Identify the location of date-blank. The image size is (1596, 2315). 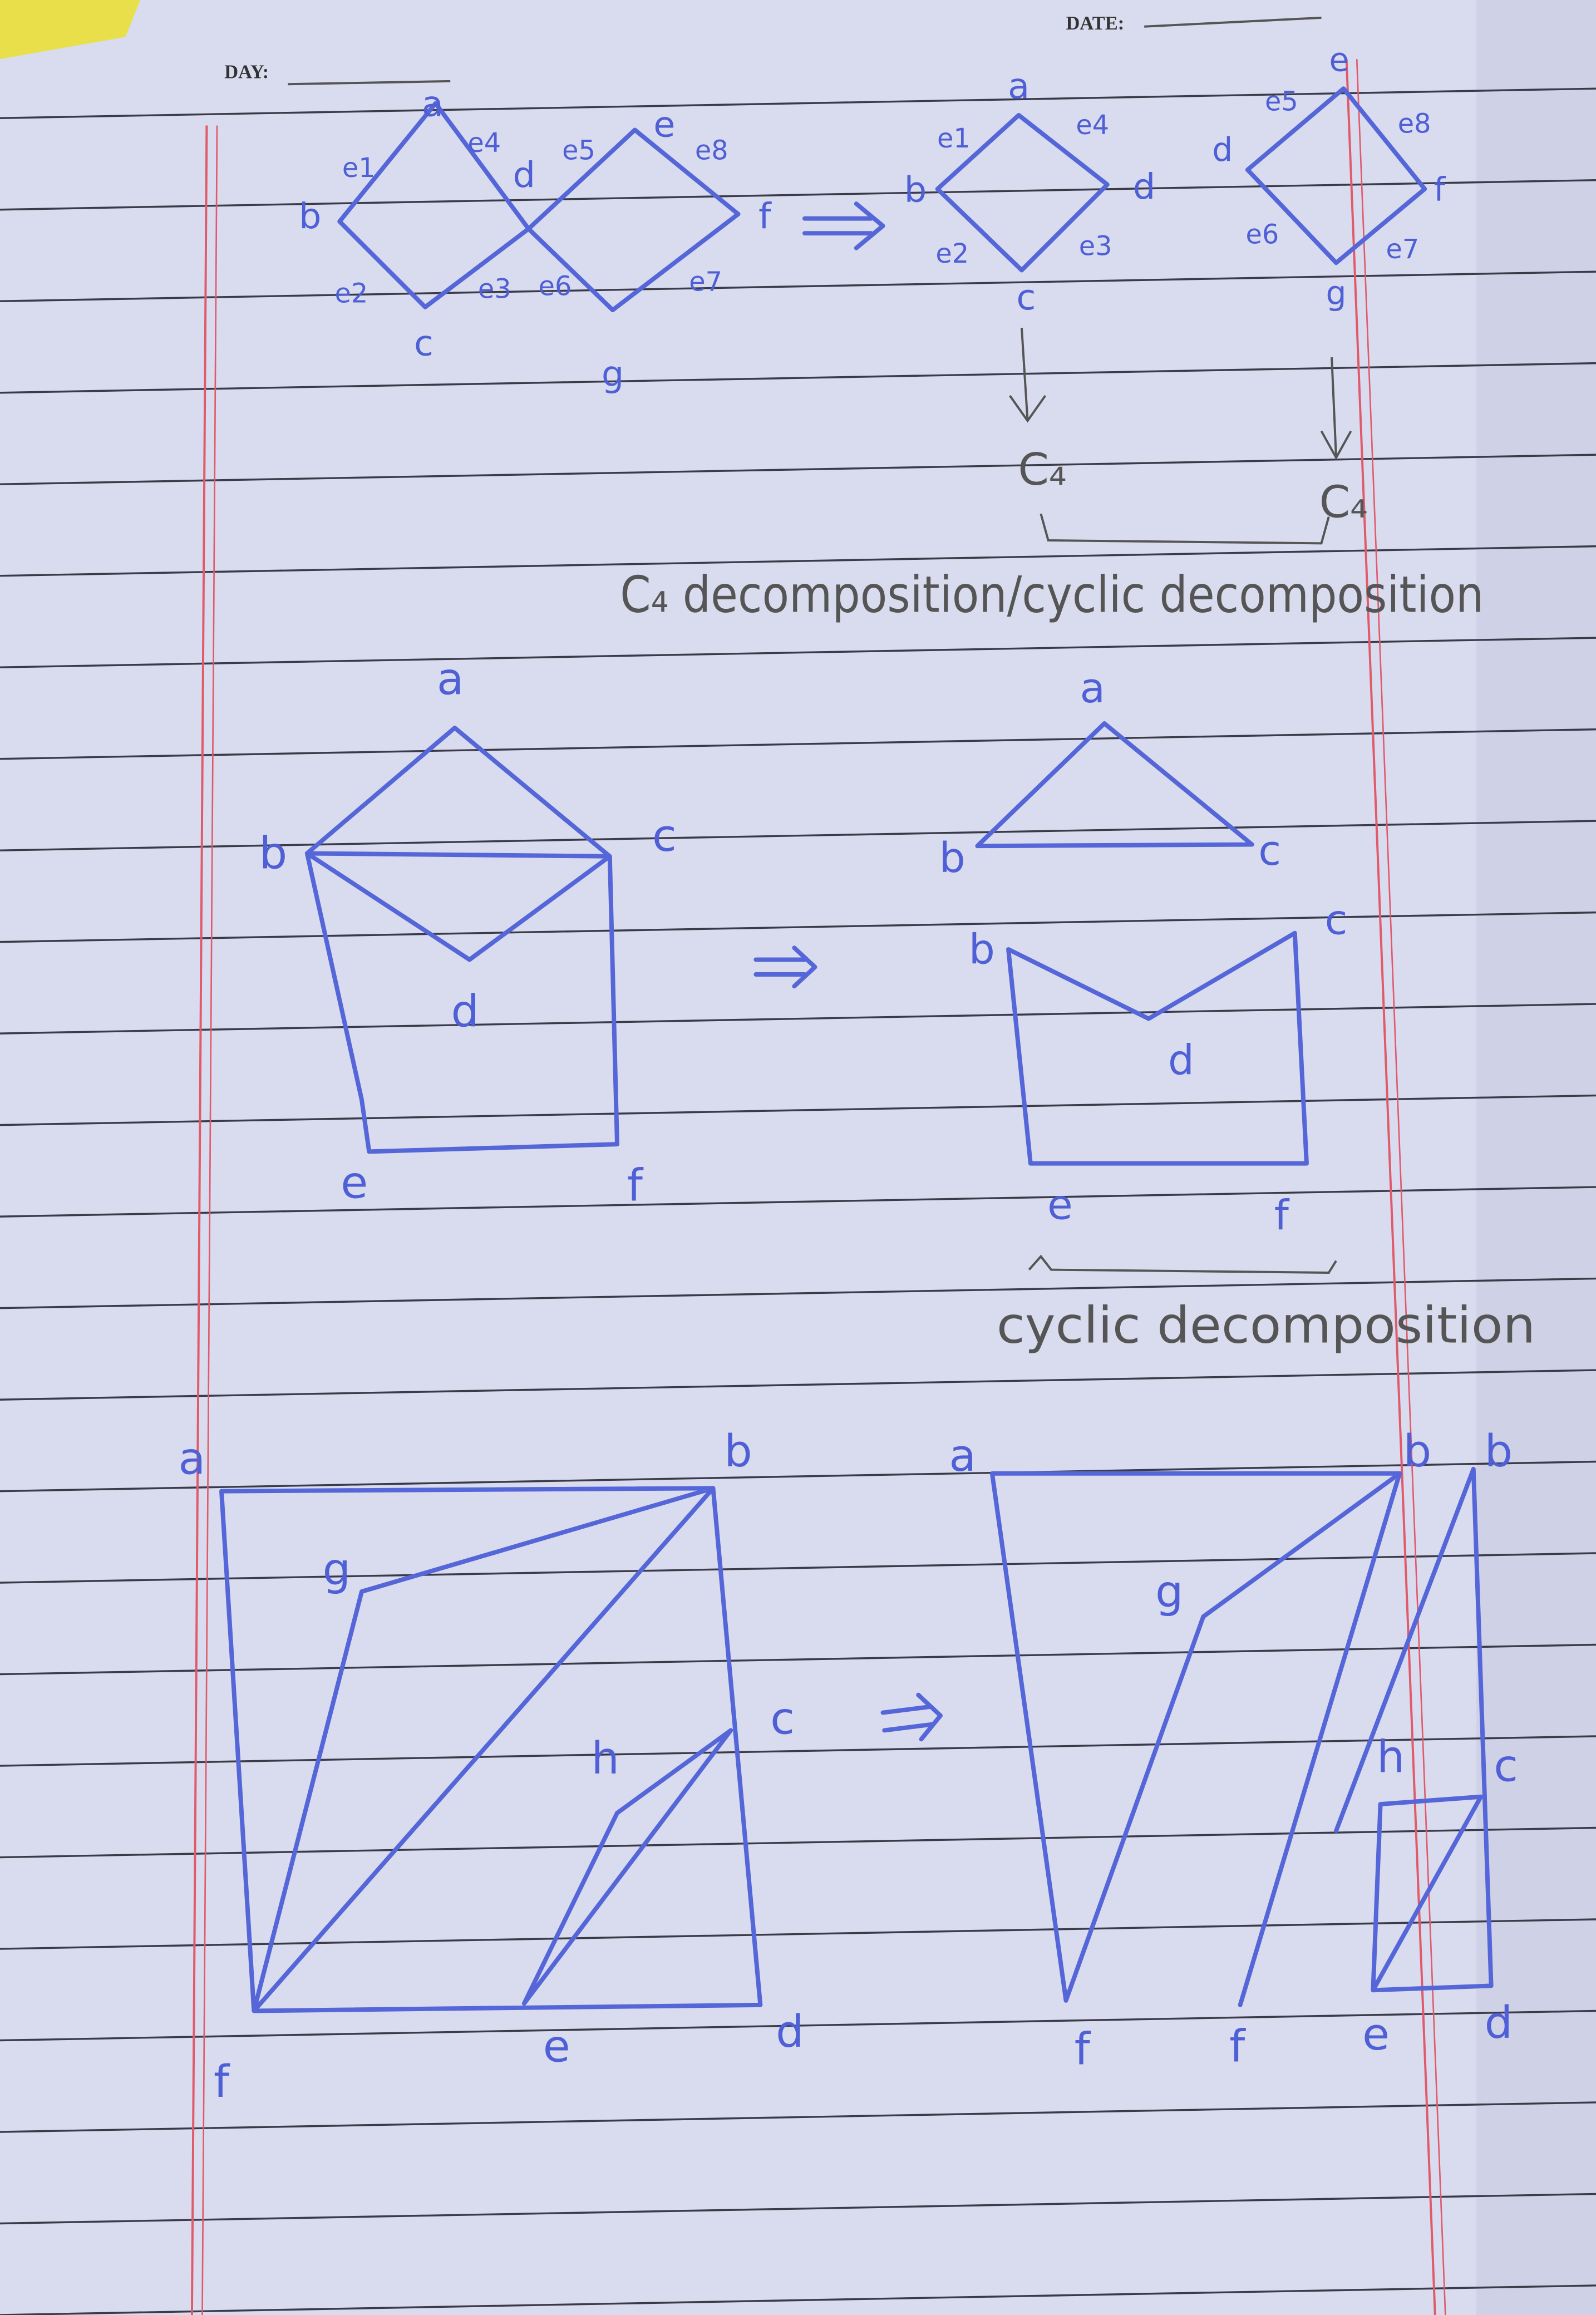
(1233, 22).